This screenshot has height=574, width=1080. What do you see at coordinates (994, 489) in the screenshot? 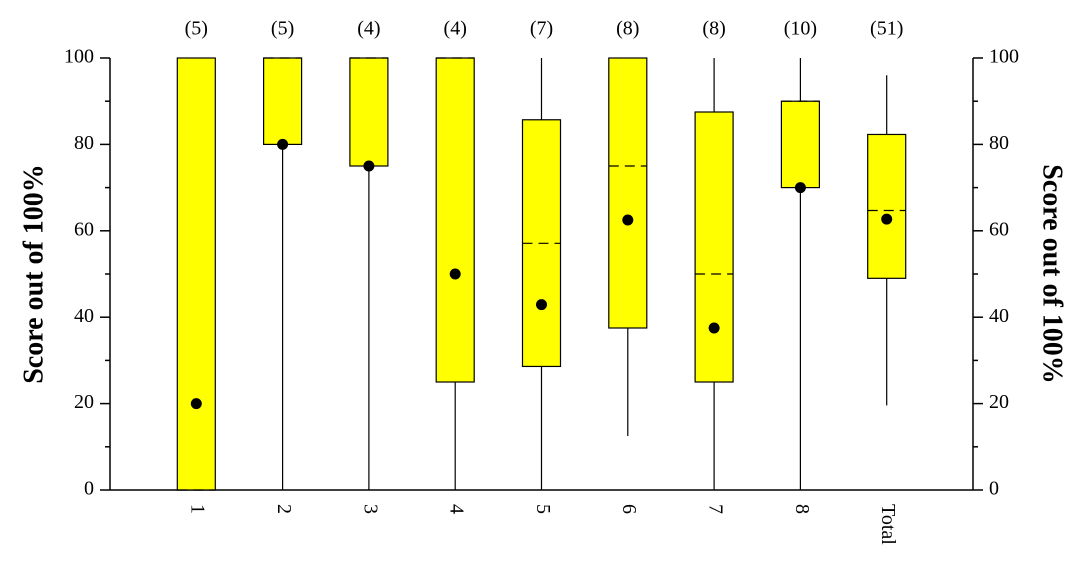
I see `y2-tick-label: 0` at bounding box center [994, 489].